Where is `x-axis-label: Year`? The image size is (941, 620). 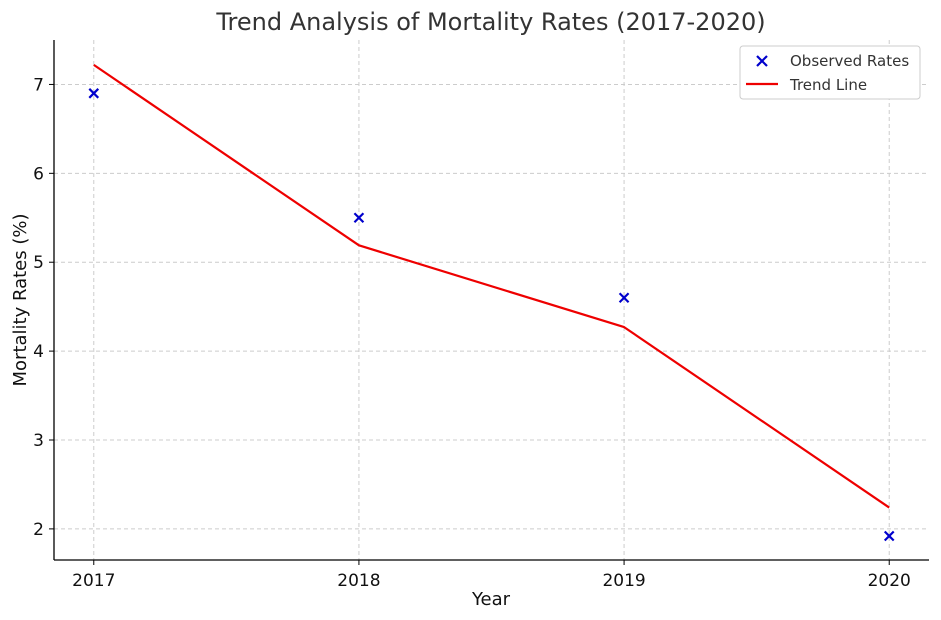
x-axis-label: Year is located at coordinates (491, 599).